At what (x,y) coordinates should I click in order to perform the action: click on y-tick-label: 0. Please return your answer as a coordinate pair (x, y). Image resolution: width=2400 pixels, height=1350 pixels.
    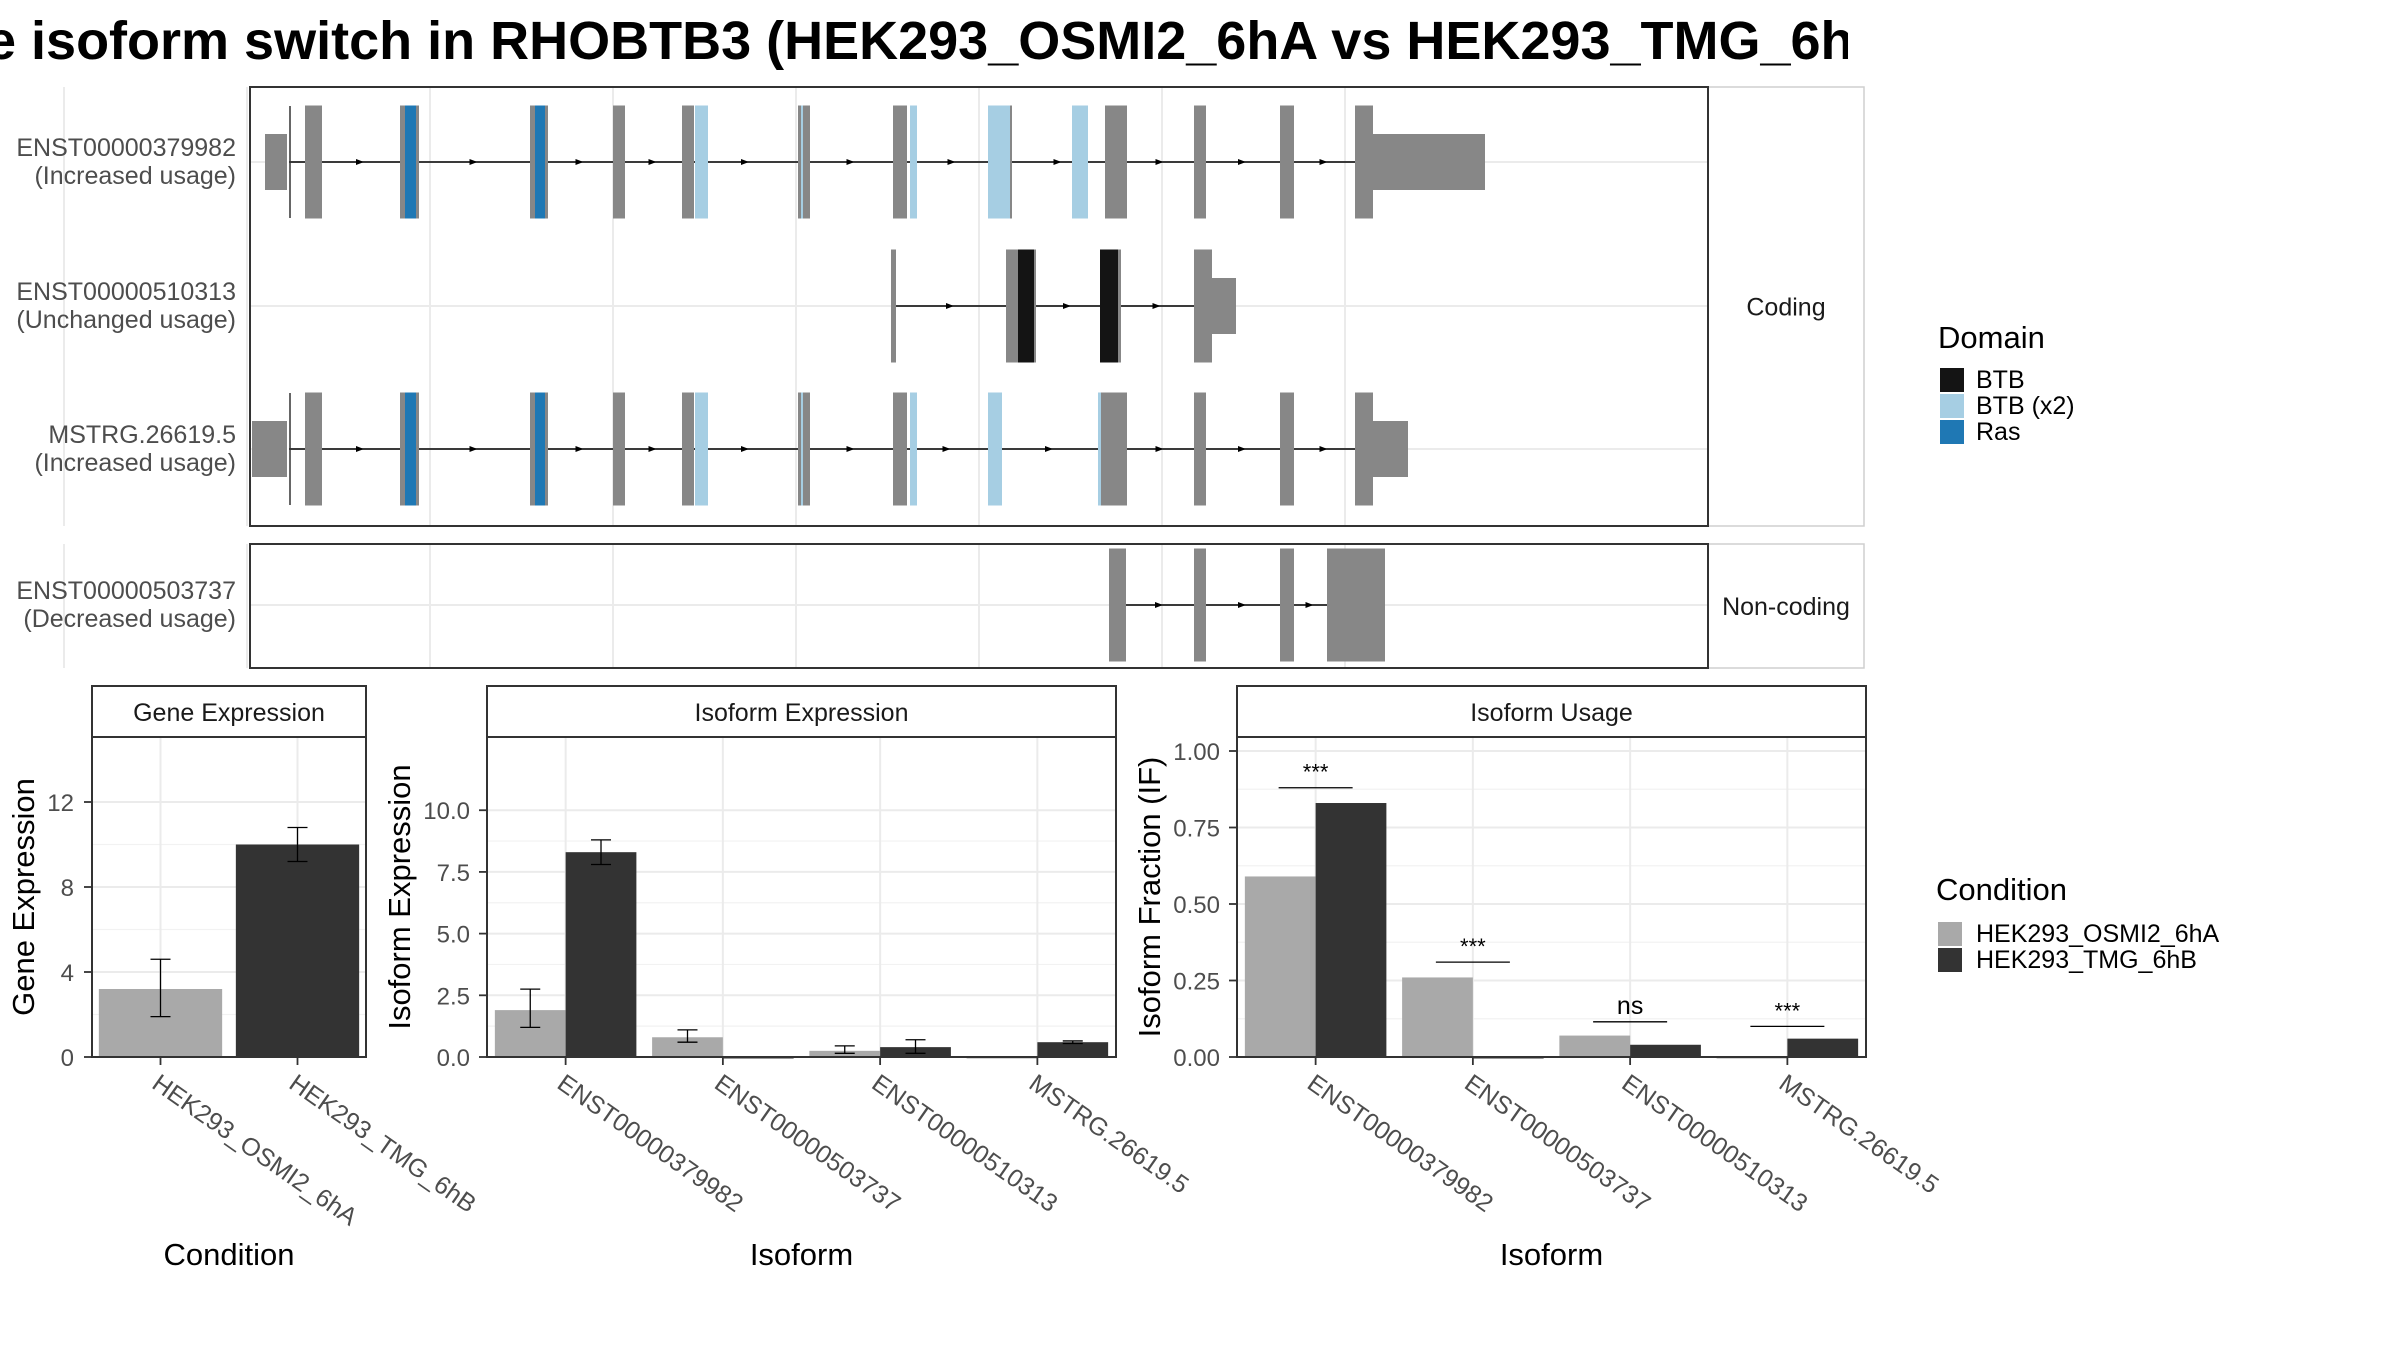
    Looking at the image, I should click on (67, 1058).